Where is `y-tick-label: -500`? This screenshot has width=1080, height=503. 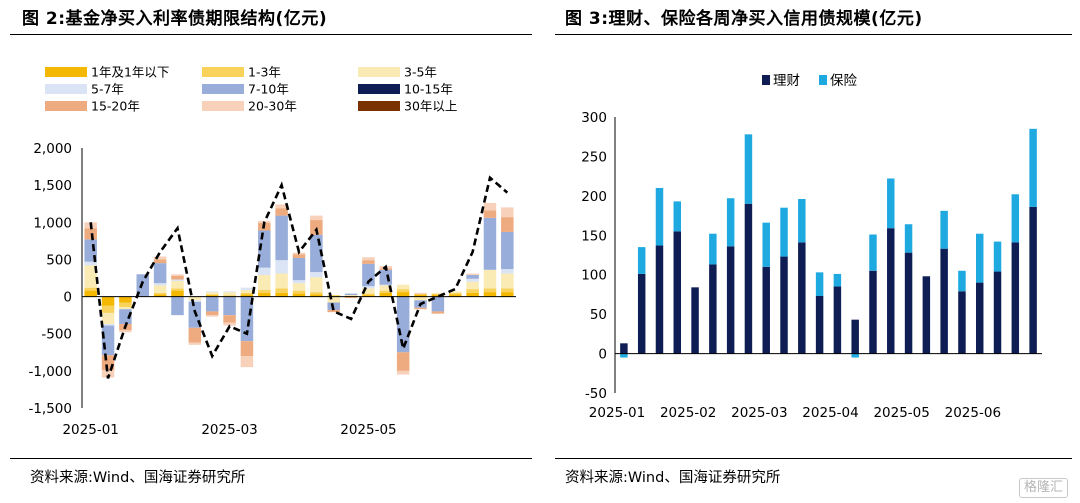
y-tick-label: -500 is located at coordinates (56, 335).